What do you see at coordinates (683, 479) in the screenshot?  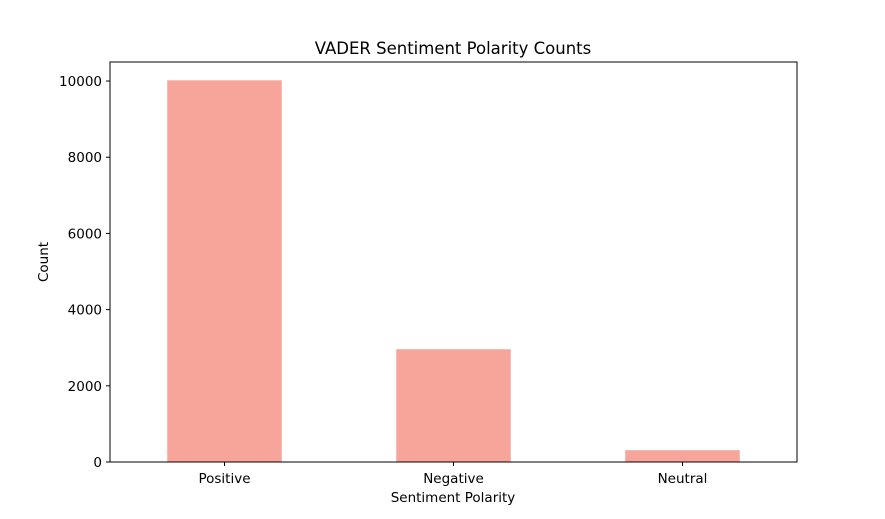 I see `x-tick-label: Neutral` at bounding box center [683, 479].